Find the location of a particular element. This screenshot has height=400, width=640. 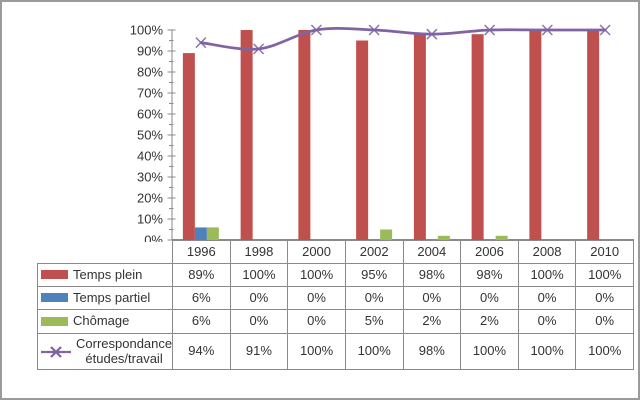

year-header-cell: 2004 is located at coordinates (432, 252).